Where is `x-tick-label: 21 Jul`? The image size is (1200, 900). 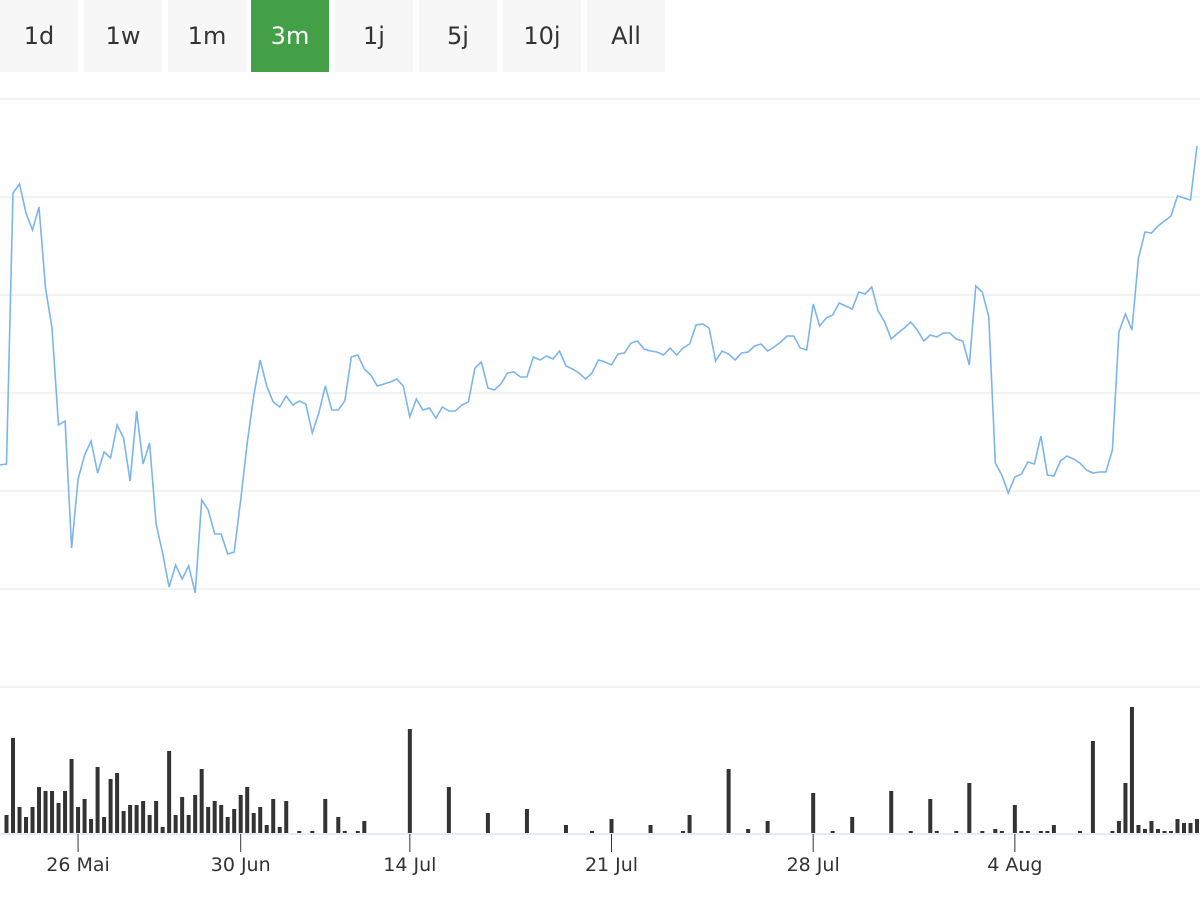
x-tick-label: 21 Jul is located at coordinates (611, 865).